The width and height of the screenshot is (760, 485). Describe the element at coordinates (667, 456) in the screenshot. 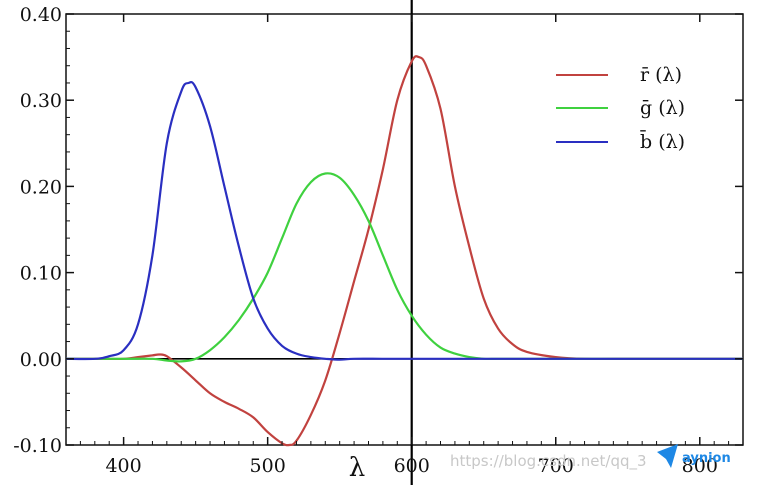

I see `paper-plane-icon` at that location.